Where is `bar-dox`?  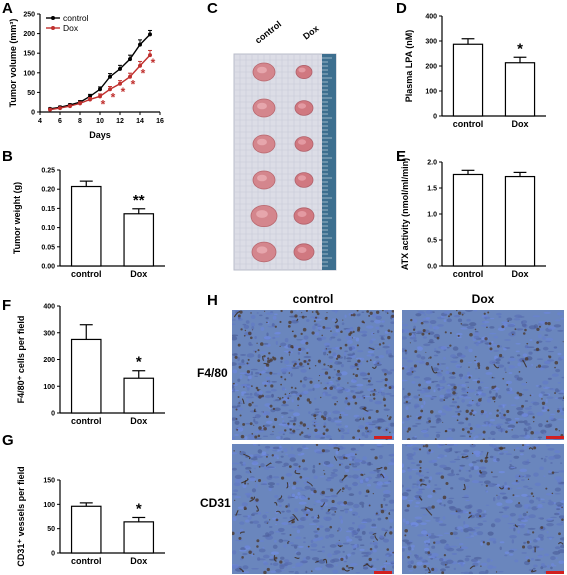
bar-dox is located at coordinates (139, 240).